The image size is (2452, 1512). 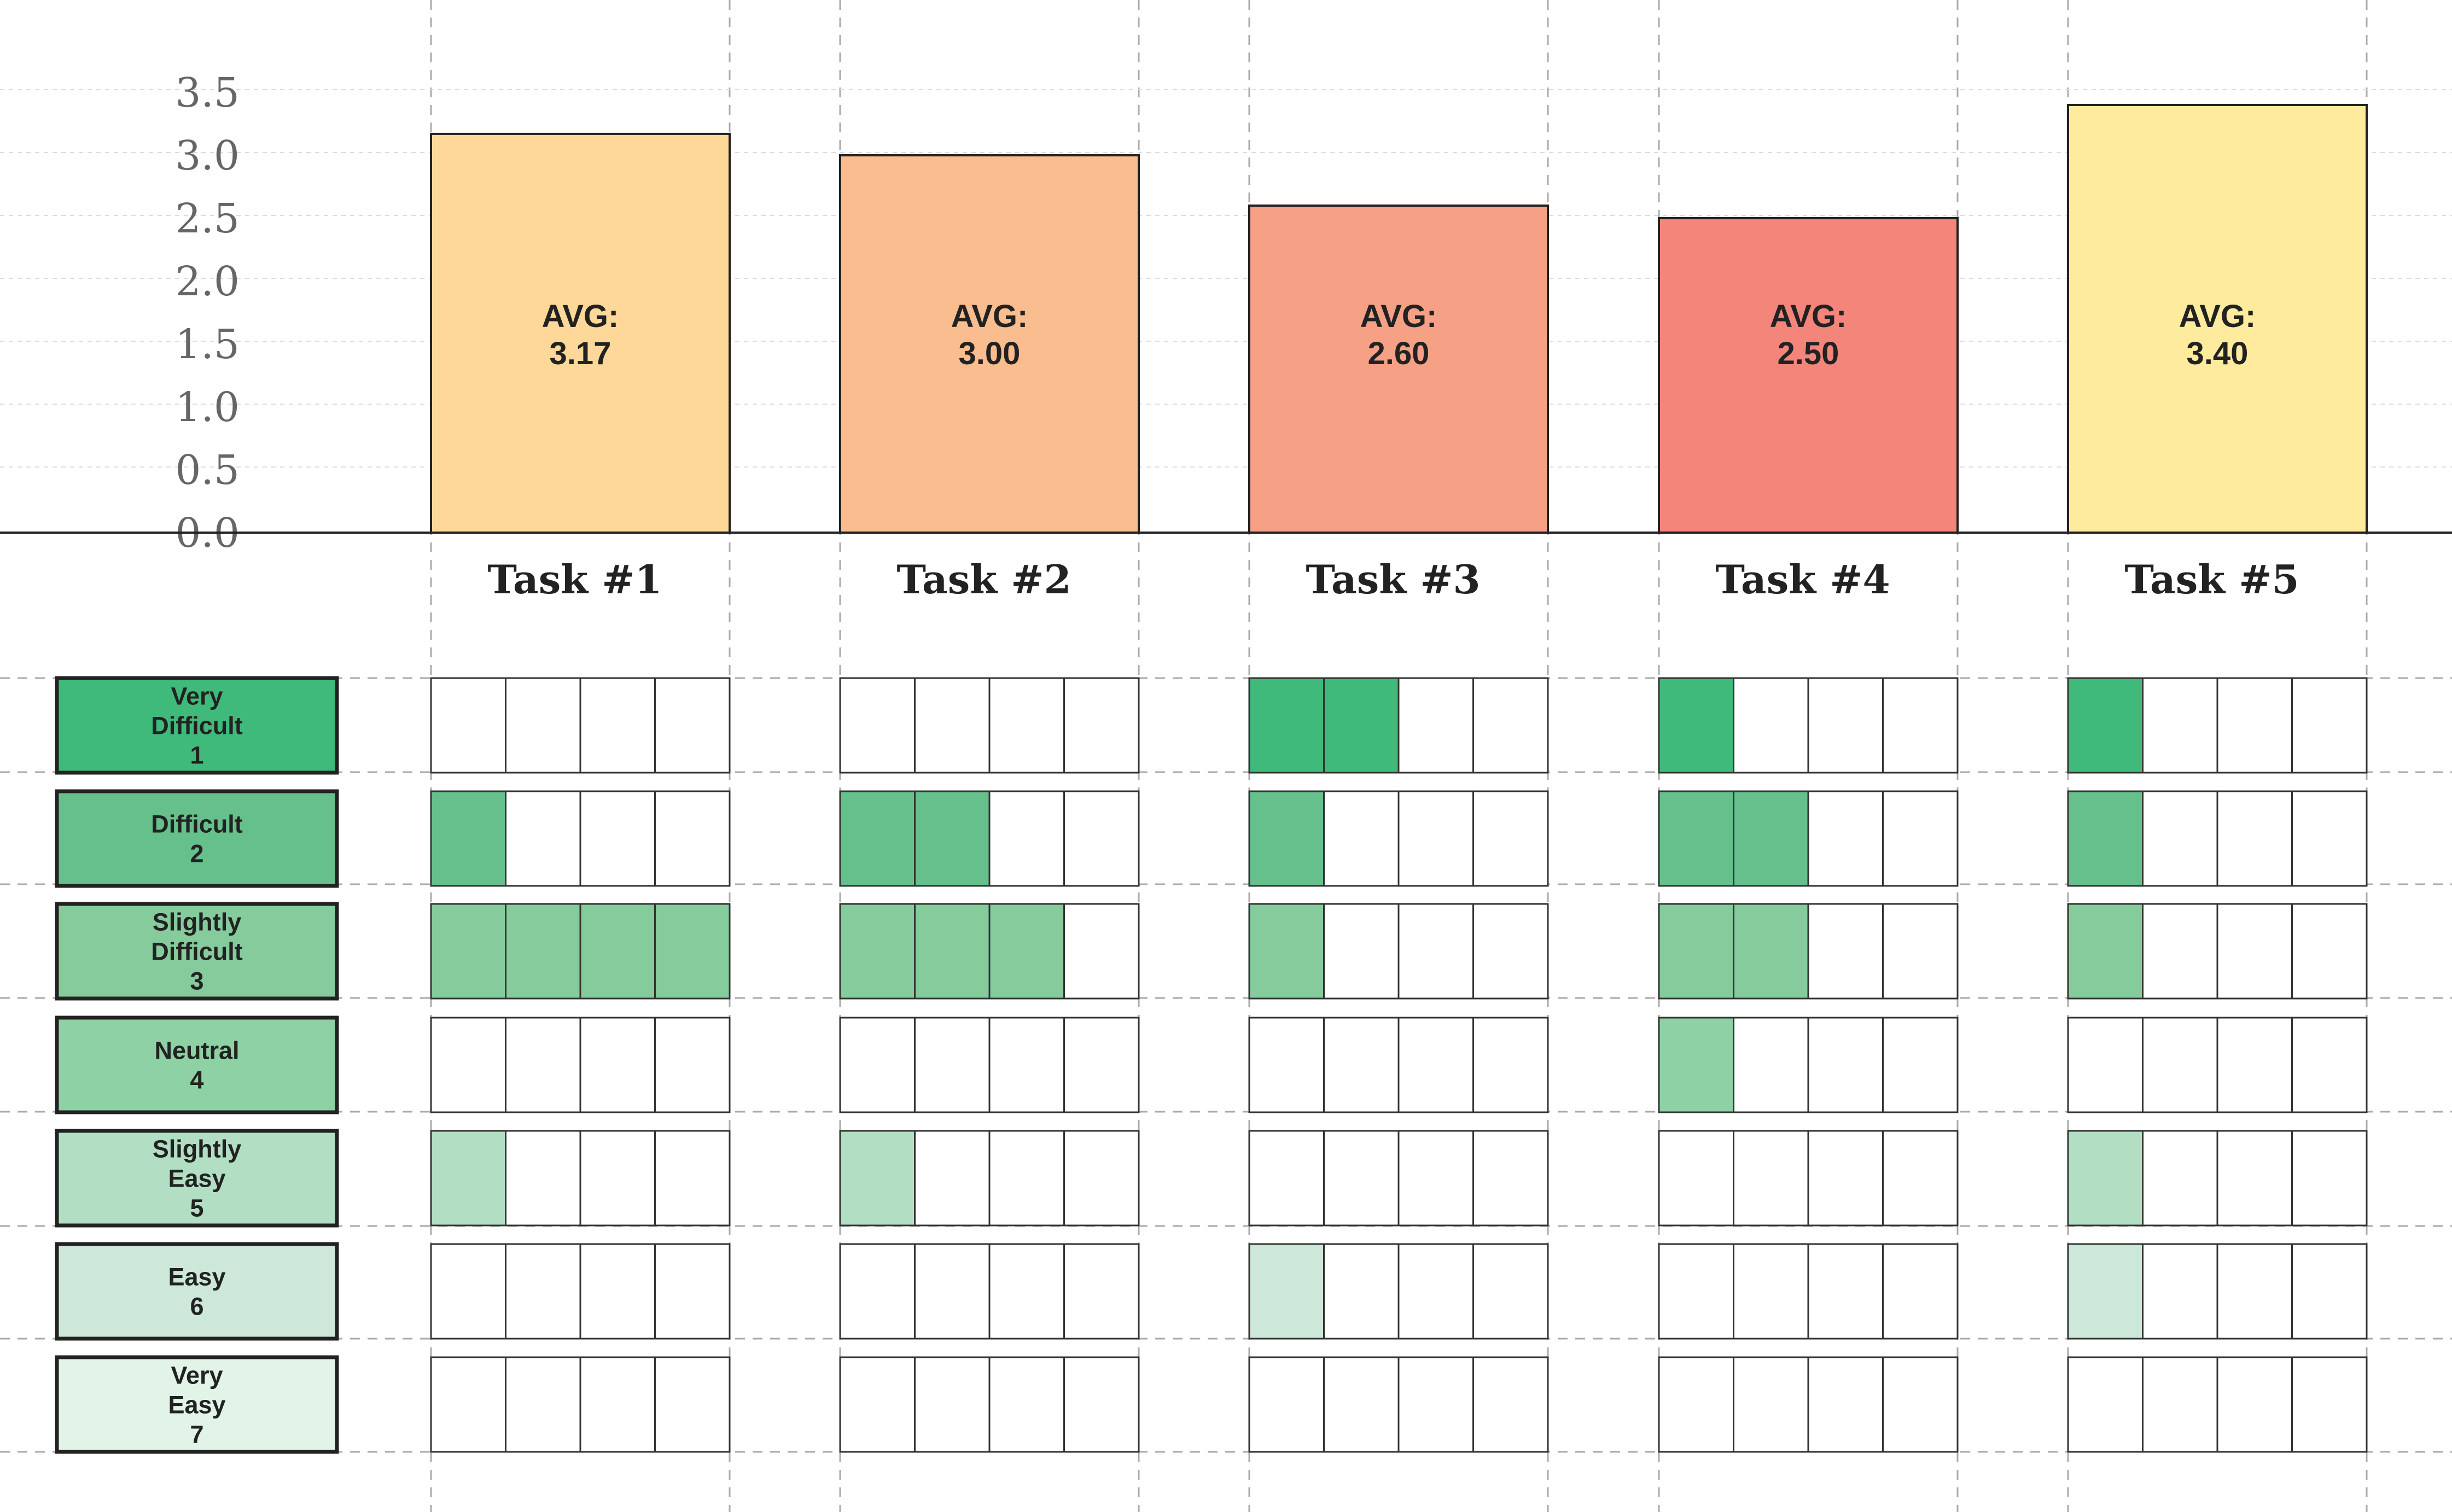 I want to click on rating-label-text: Very, so click(x=197, y=1376).